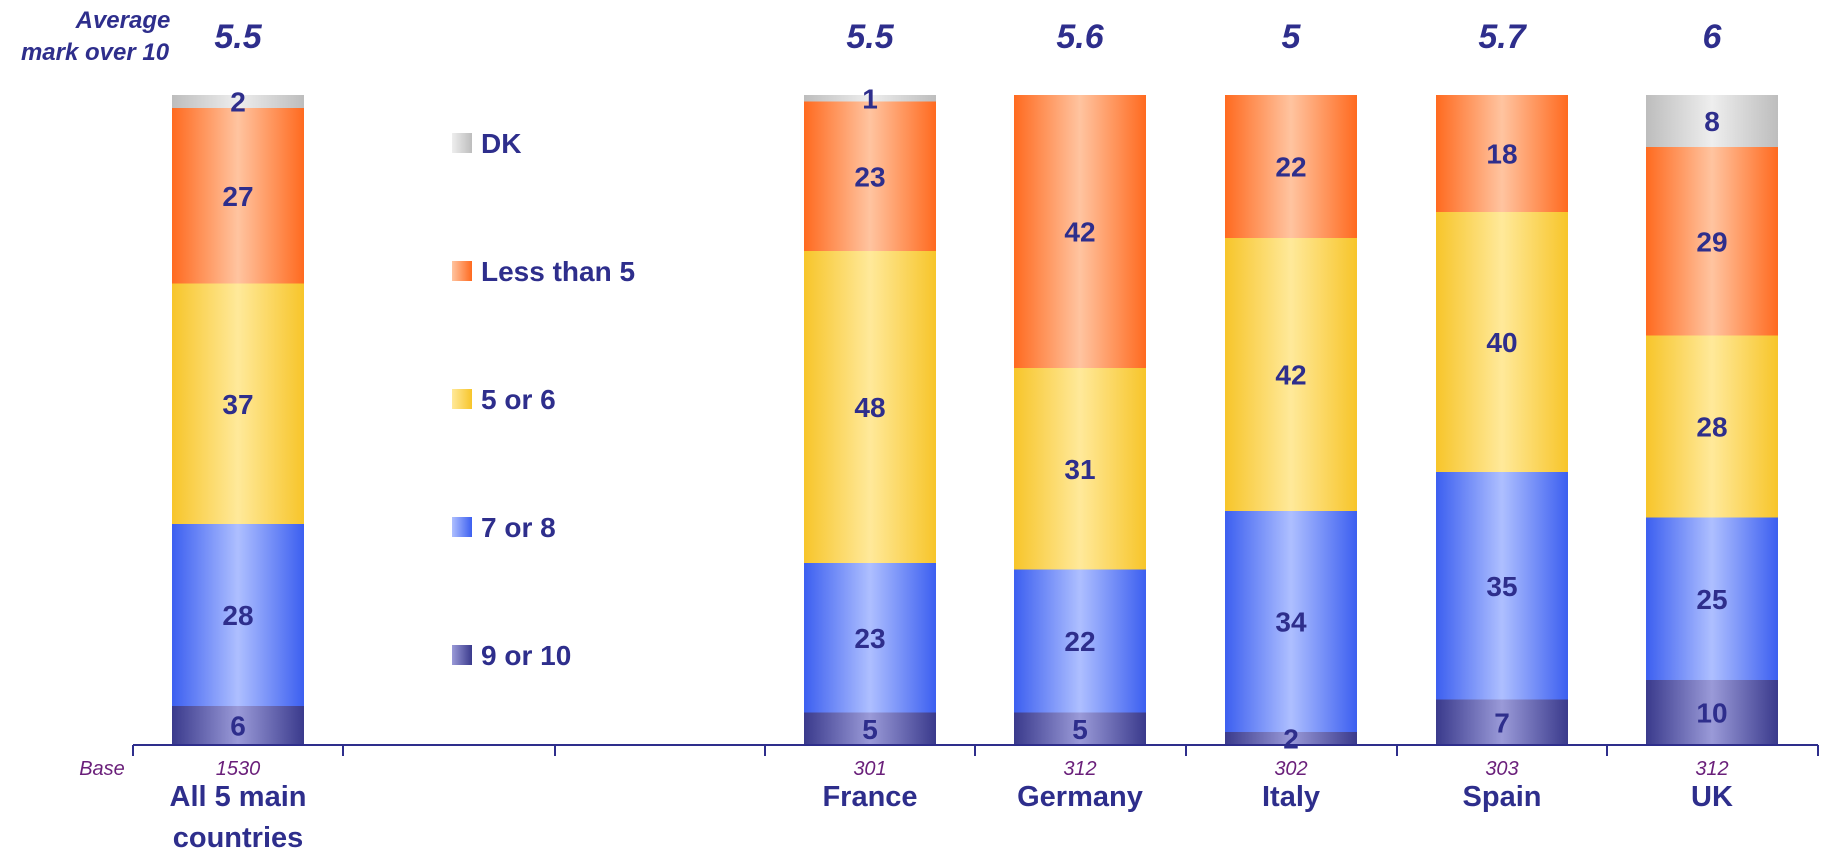 Image resolution: width=1826 pixels, height=852 pixels. Describe the element at coordinates (1502, 37) in the screenshot. I see `average-mark-spain: 5.7` at that location.